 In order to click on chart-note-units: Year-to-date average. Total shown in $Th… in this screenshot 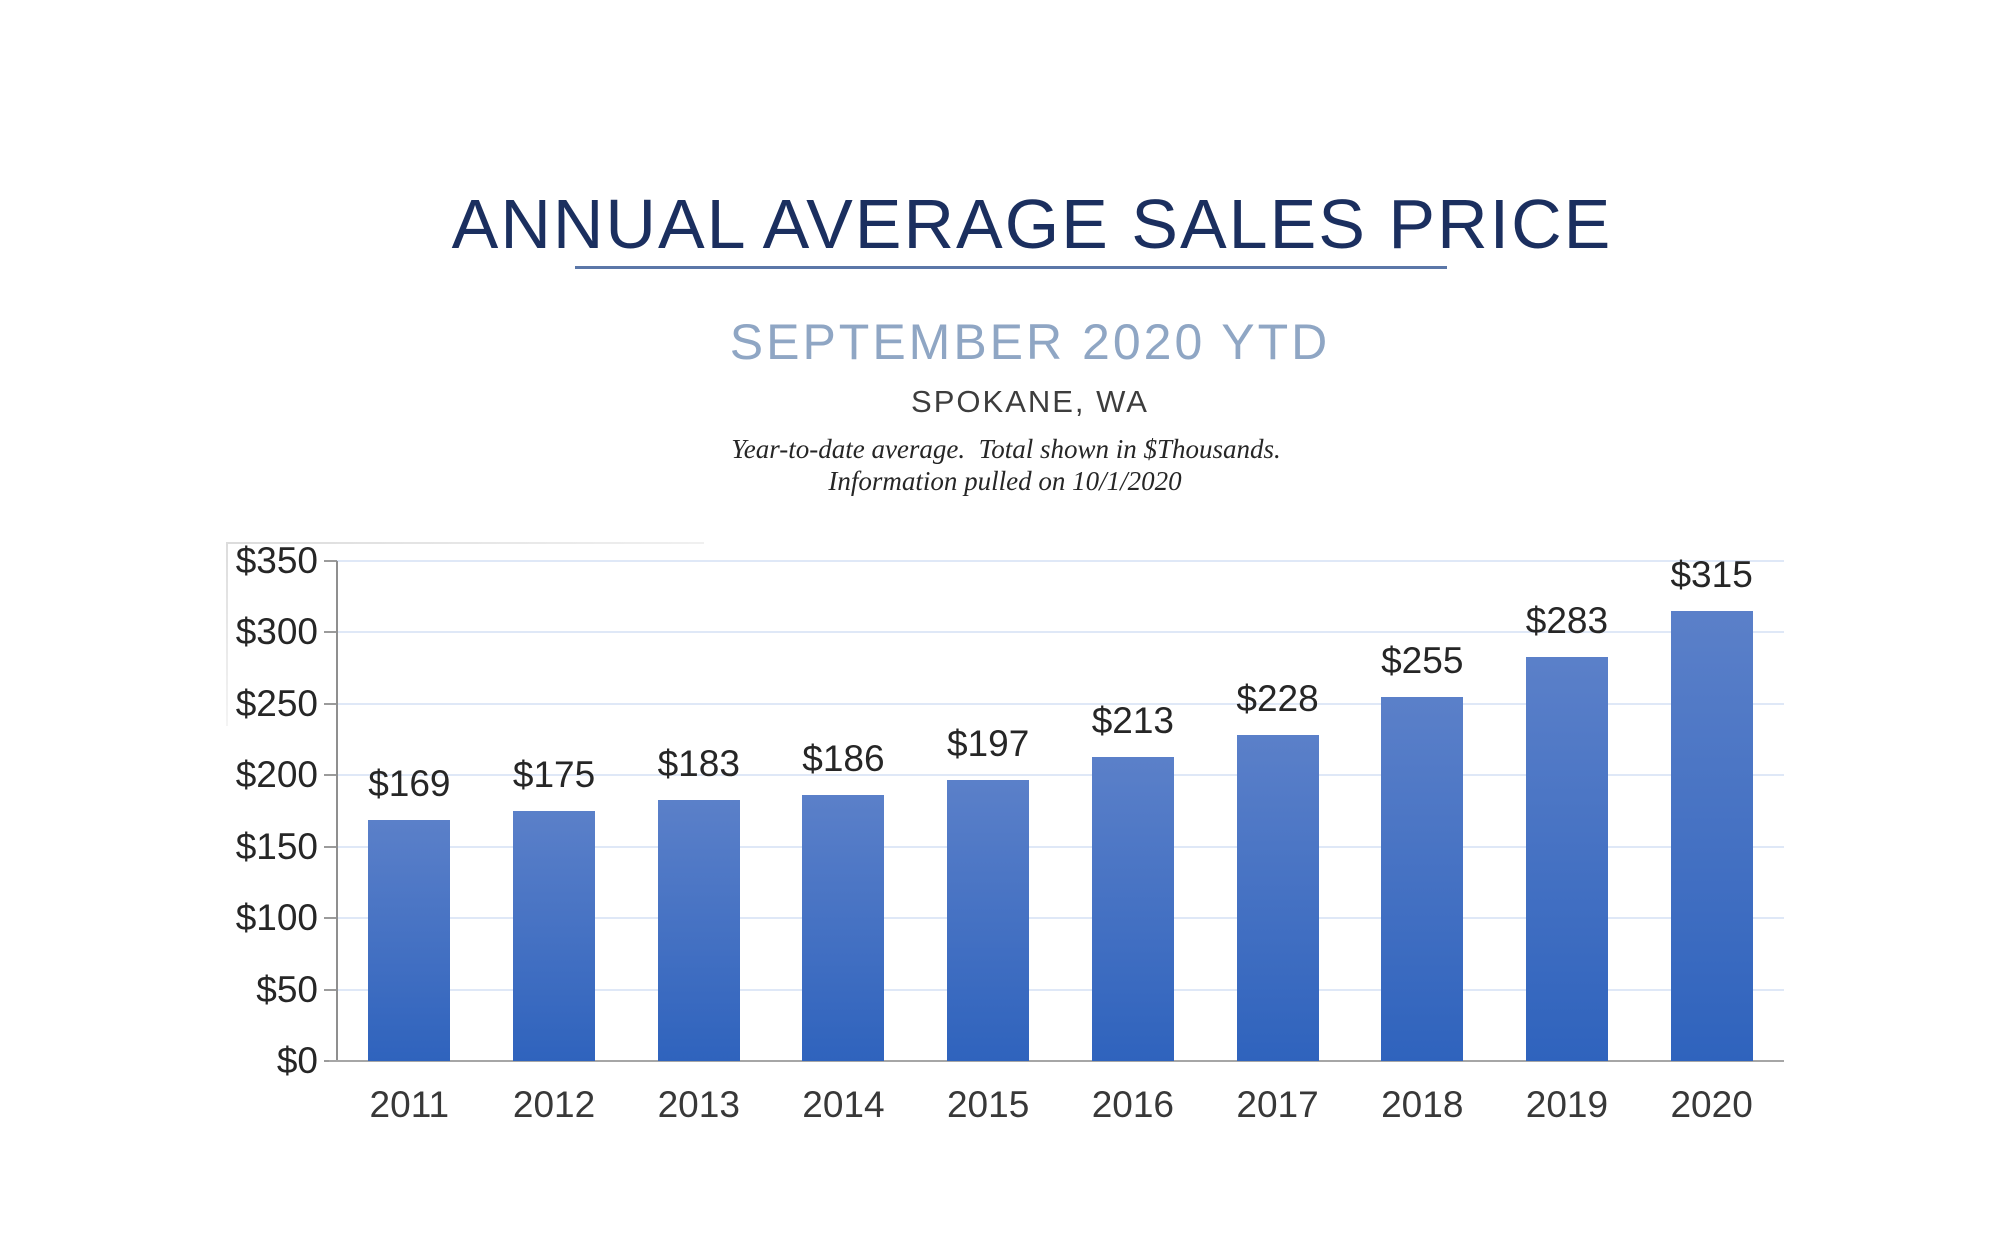, I will do `click(1006, 449)`.